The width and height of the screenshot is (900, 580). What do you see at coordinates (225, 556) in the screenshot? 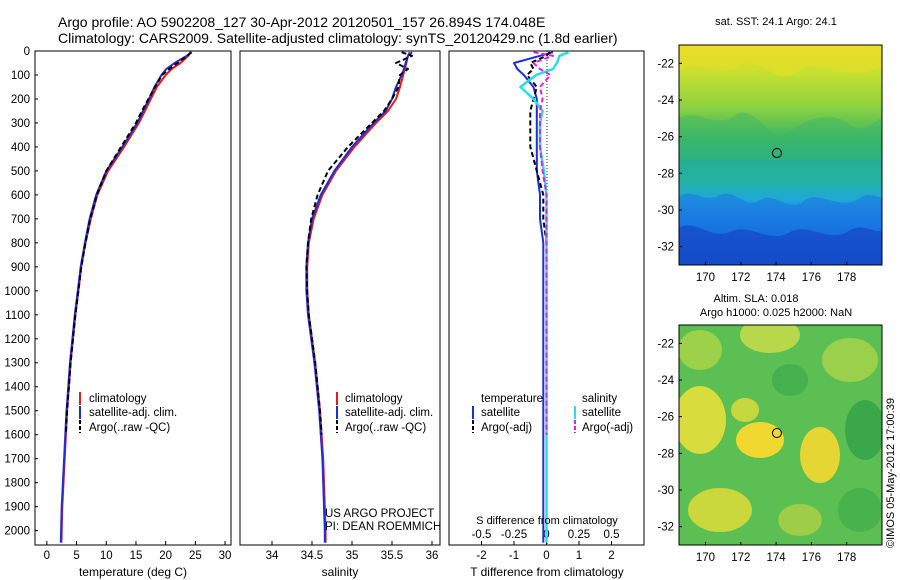
I see `x-tick-label: 30` at bounding box center [225, 556].